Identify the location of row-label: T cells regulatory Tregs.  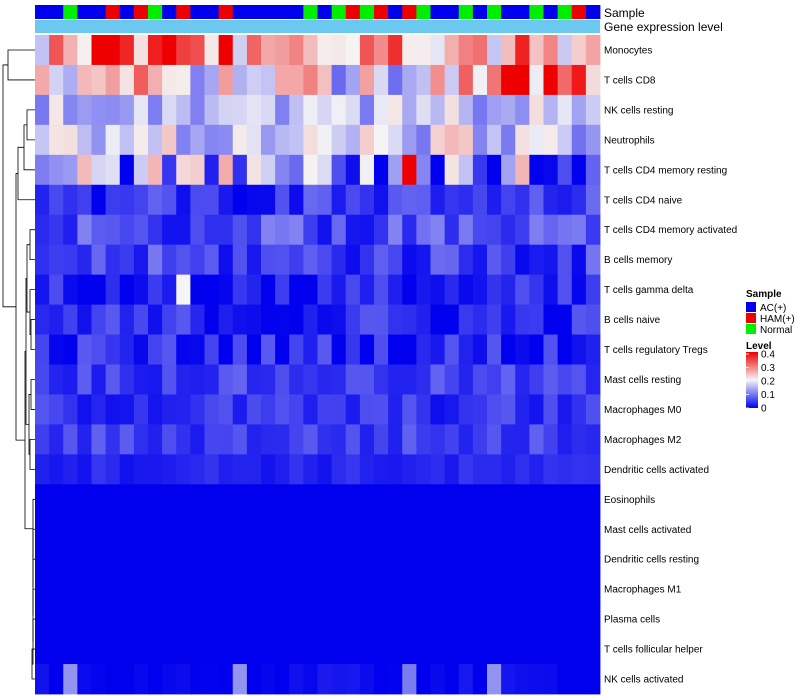
(656, 350).